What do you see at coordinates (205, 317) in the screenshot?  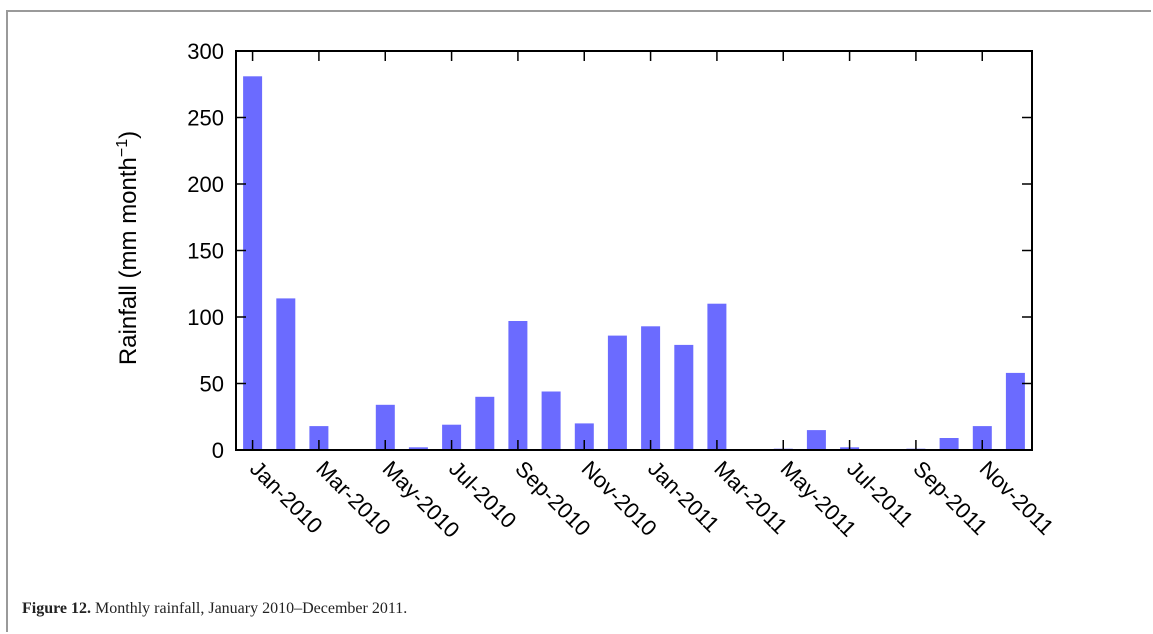 I see `y-tick-label: 100` at bounding box center [205, 317].